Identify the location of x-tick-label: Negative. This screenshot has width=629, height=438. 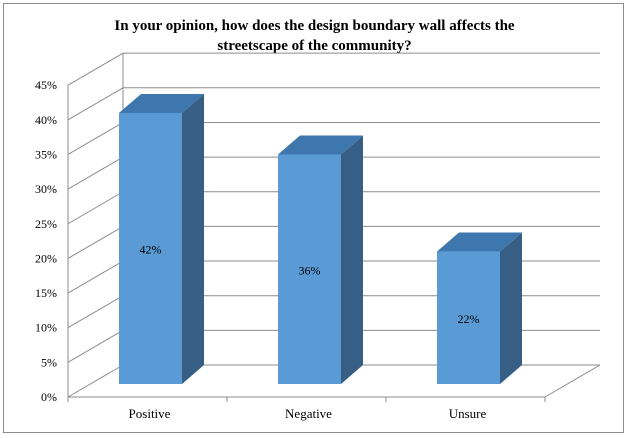
(308, 413).